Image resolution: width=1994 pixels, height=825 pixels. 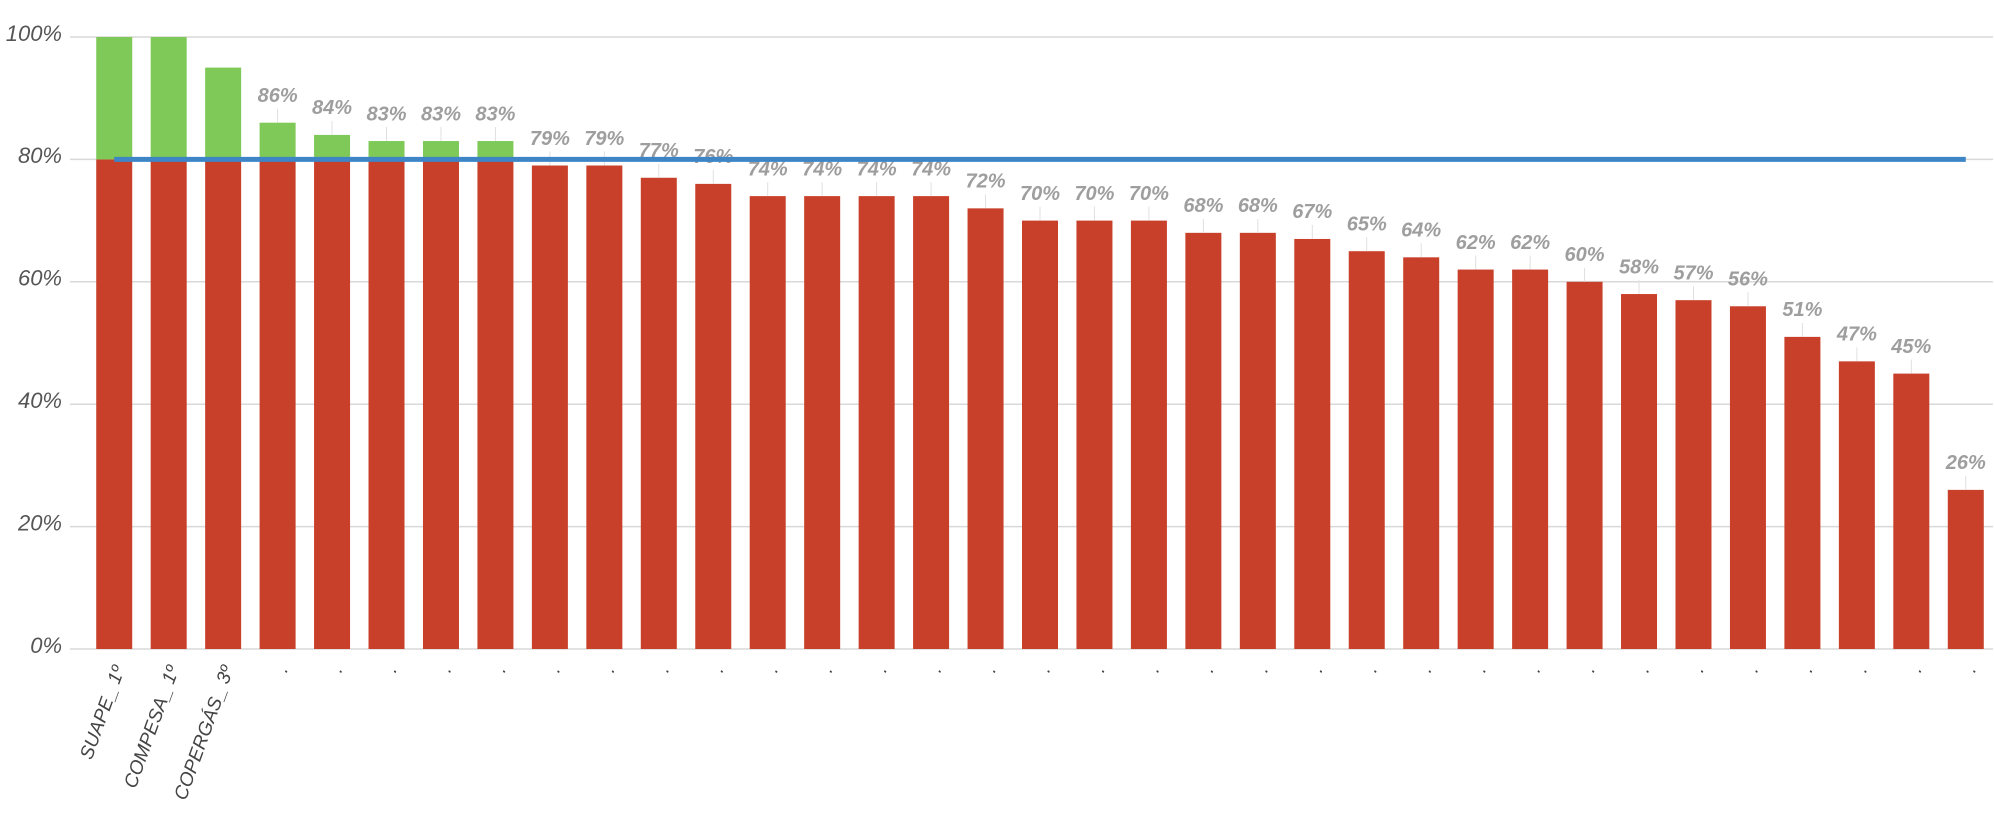 What do you see at coordinates (103, 712) in the screenshot?
I see `x-tick-label: SUAPE_ 1º` at bounding box center [103, 712].